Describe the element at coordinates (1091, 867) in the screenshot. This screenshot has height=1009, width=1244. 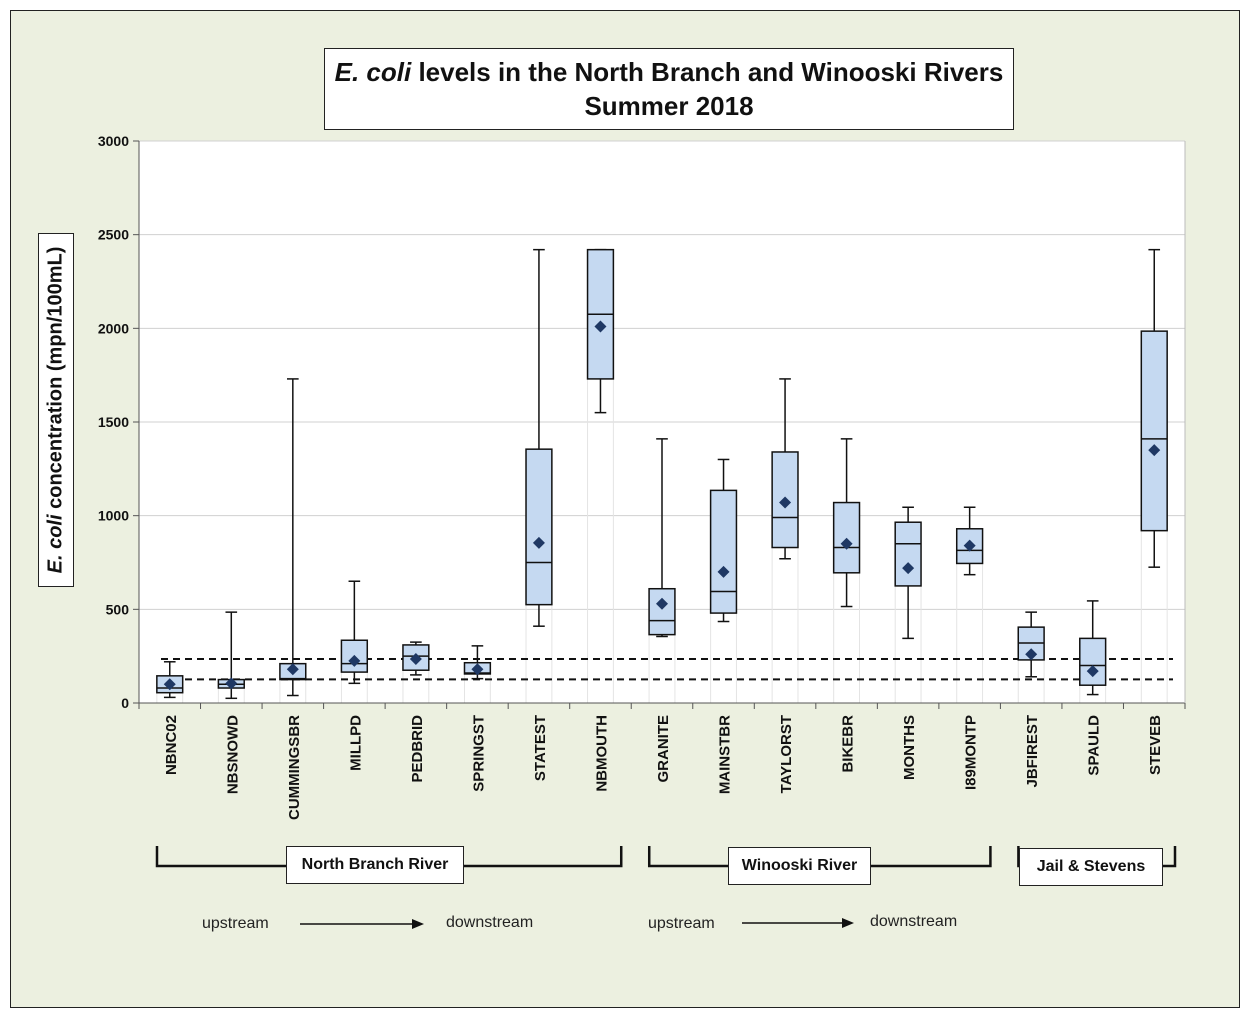
I see `group-label-jail-stevens: Jail & Stevens` at that location.